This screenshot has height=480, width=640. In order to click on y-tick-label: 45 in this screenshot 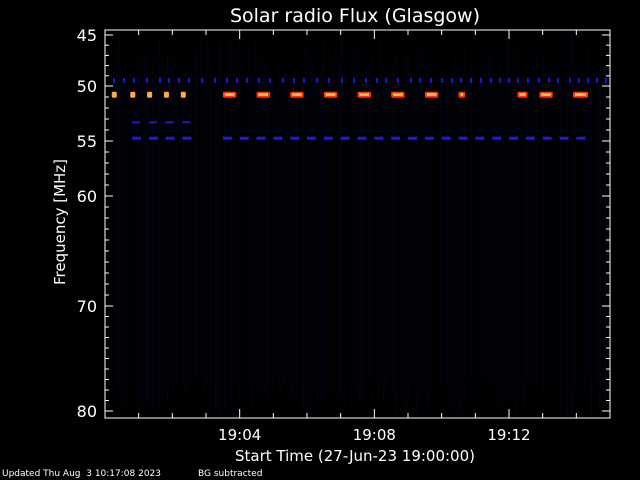, I will do `click(87, 35)`.